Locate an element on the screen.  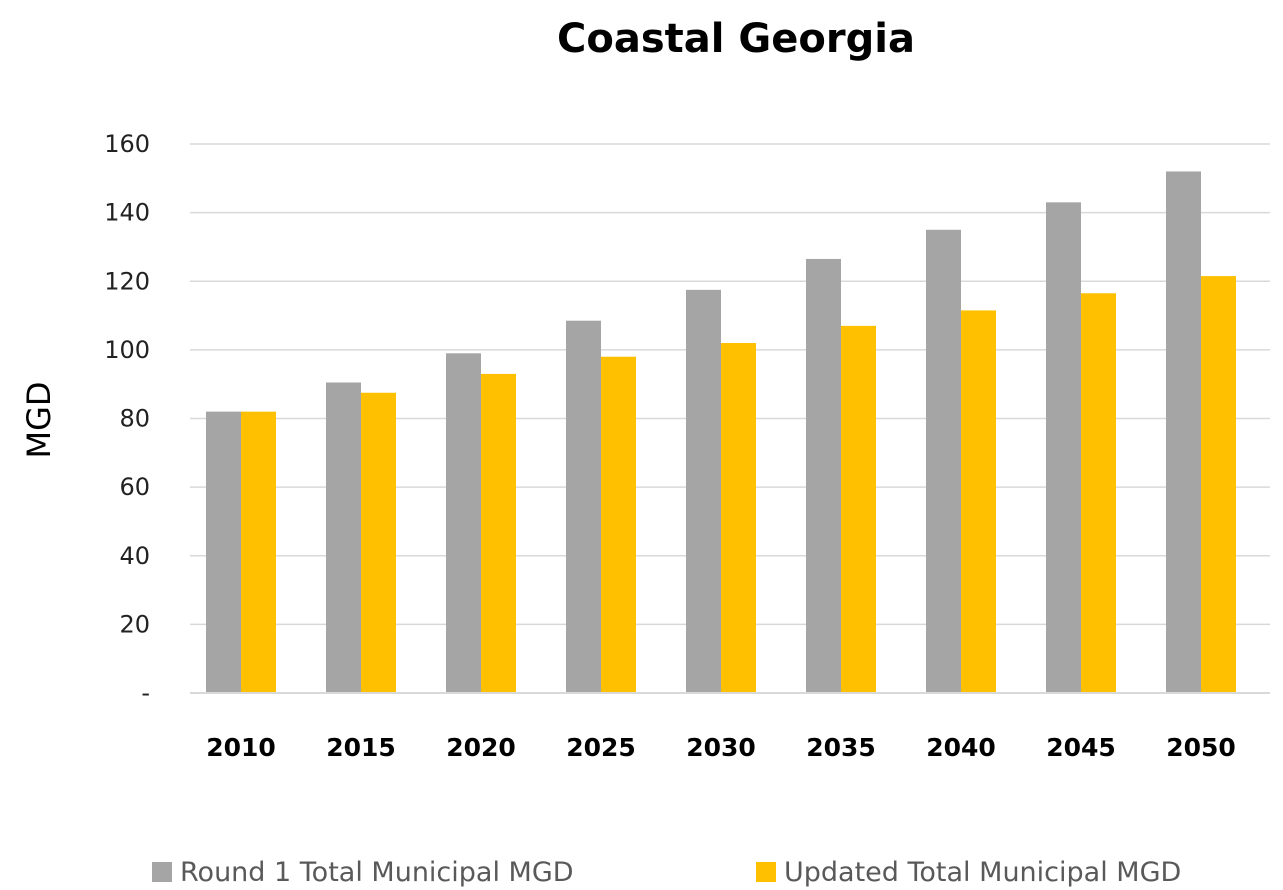
x-tick-label-2025: 2025 is located at coordinates (601, 747).